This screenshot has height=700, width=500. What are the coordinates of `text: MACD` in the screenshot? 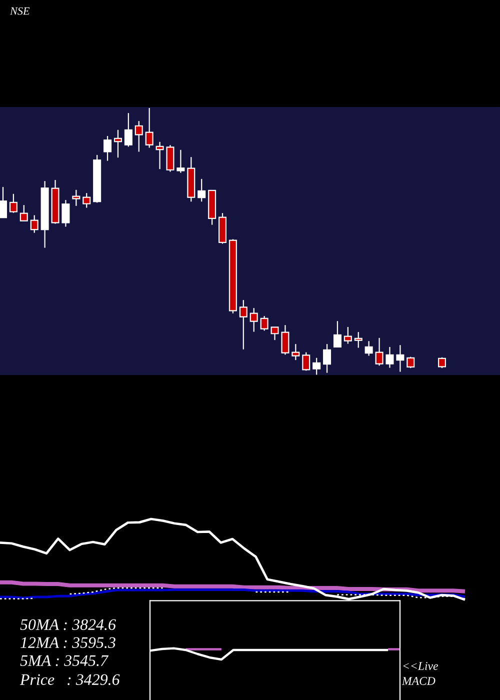 It's located at (419, 681).